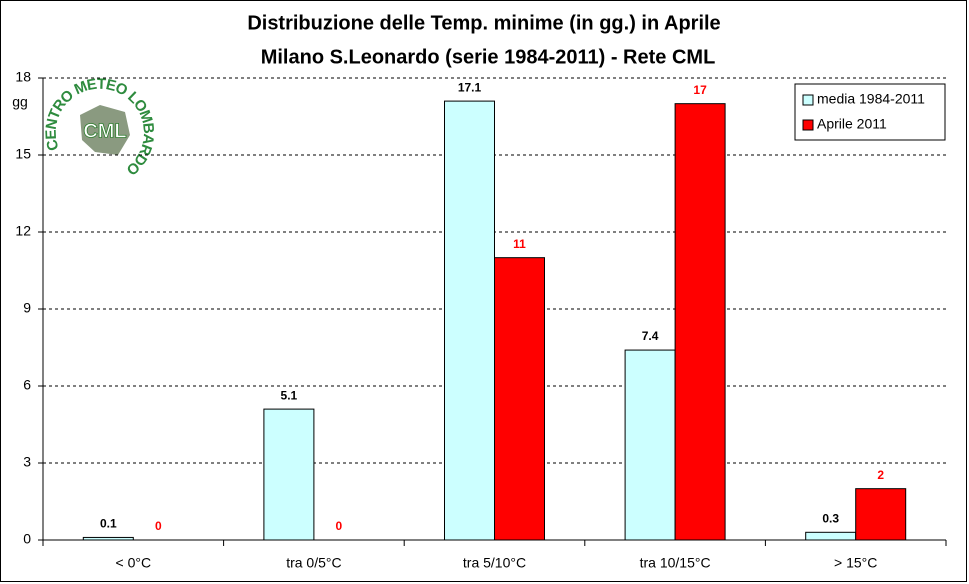 The width and height of the screenshot is (969, 584). What do you see at coordinates (700, 90) in the screenshot?
I see `value-label: 17` at bounding box center [700, 90].